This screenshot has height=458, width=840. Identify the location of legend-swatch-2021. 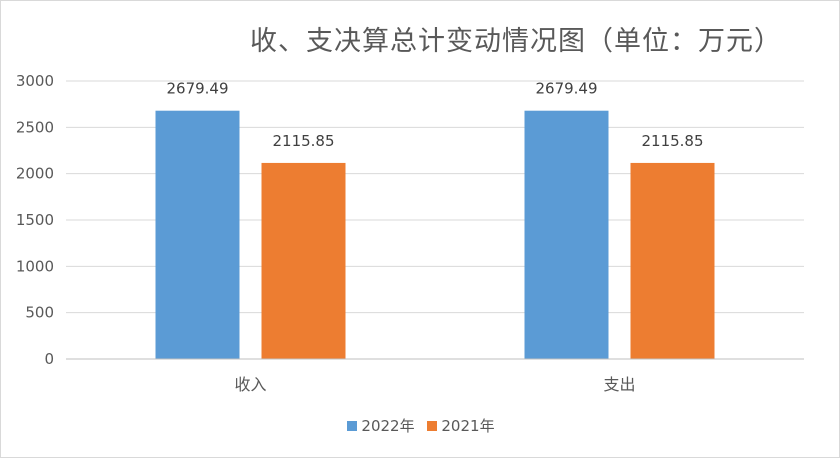
(432, 426).